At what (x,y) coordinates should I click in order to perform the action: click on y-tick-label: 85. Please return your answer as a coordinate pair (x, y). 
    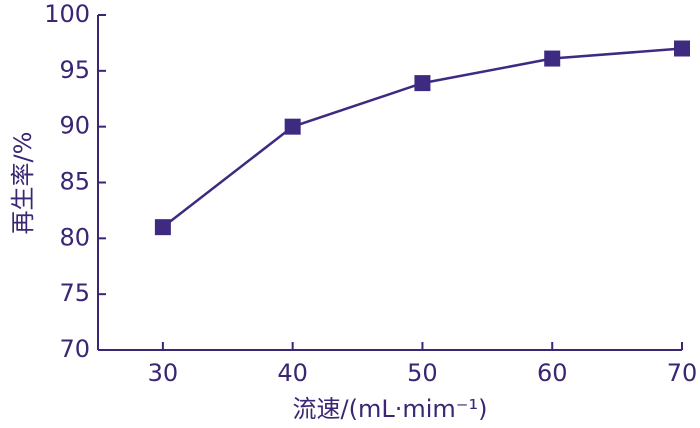
    Looking at the image, I should click on (74, 182).